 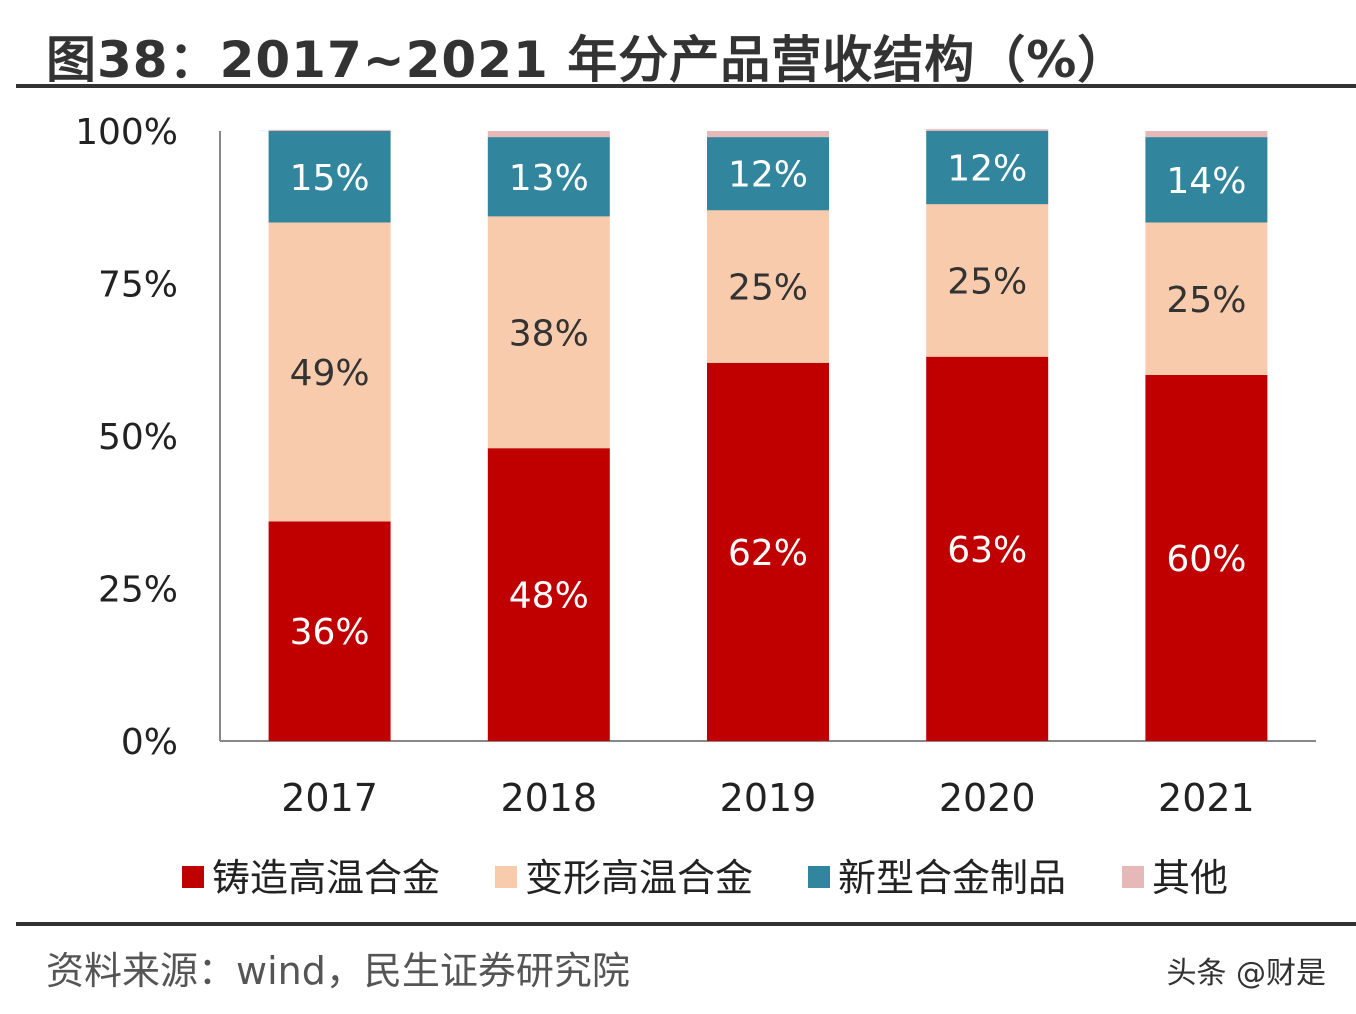 I want to click on data-label: 14%, so click(x=1206, y=181).